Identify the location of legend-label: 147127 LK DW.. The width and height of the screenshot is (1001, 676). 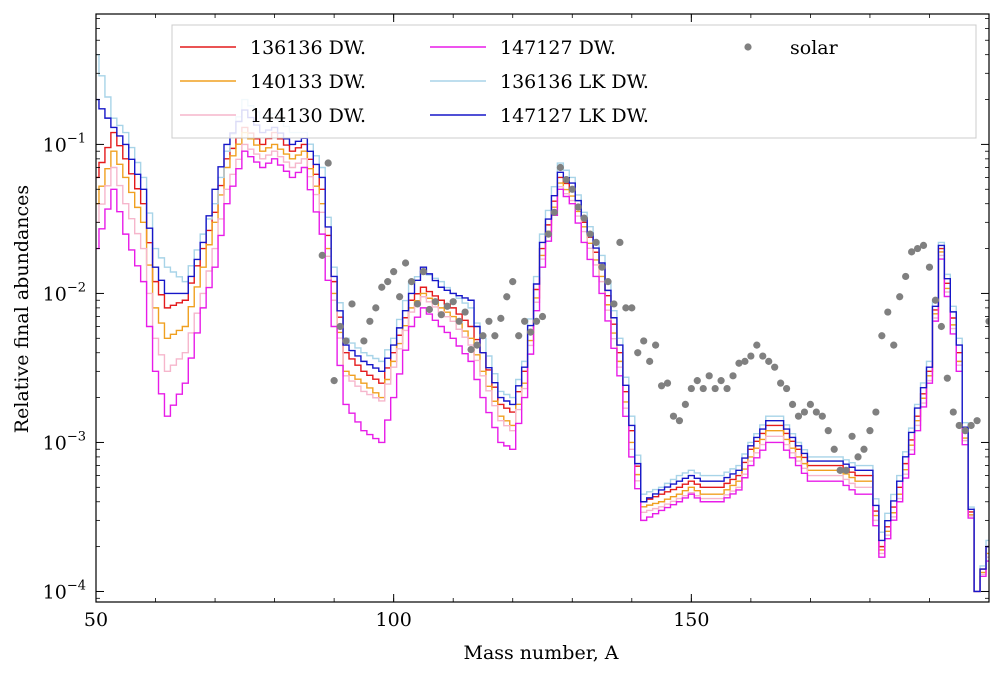
(574, 116).